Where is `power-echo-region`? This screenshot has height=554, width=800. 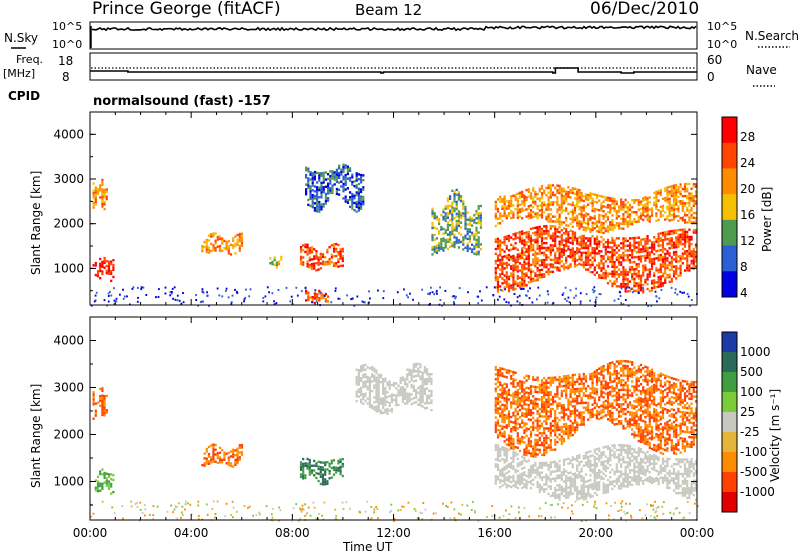 power-echo-region is located at coordinates (335, 188).